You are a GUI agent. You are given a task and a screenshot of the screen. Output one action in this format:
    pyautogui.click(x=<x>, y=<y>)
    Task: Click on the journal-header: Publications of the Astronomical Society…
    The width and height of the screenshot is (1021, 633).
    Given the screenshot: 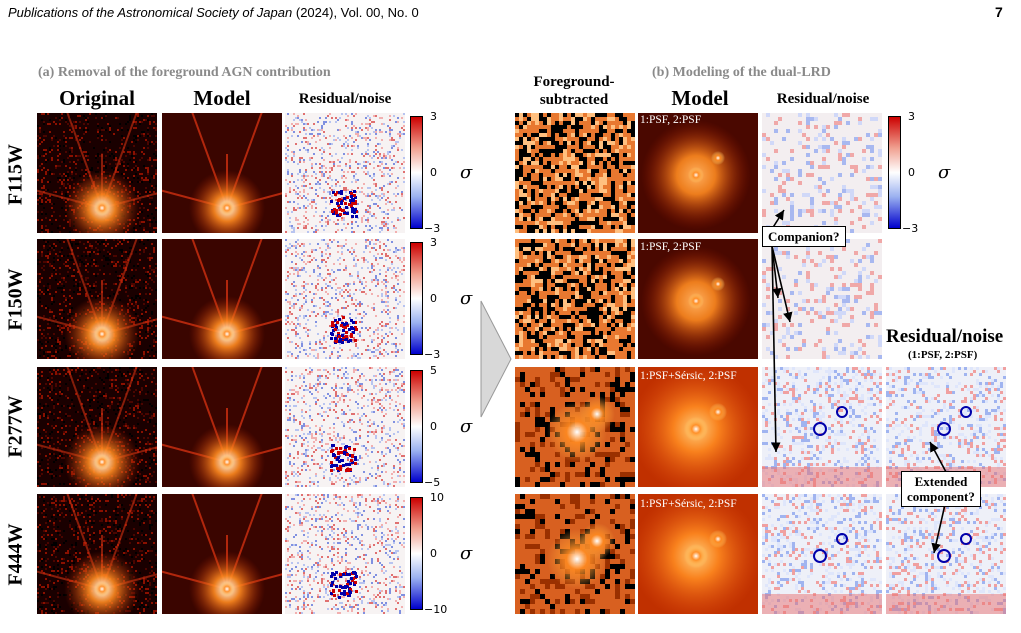 What is the action you would take?
    pyautogui.click(x=213, y=12)
    